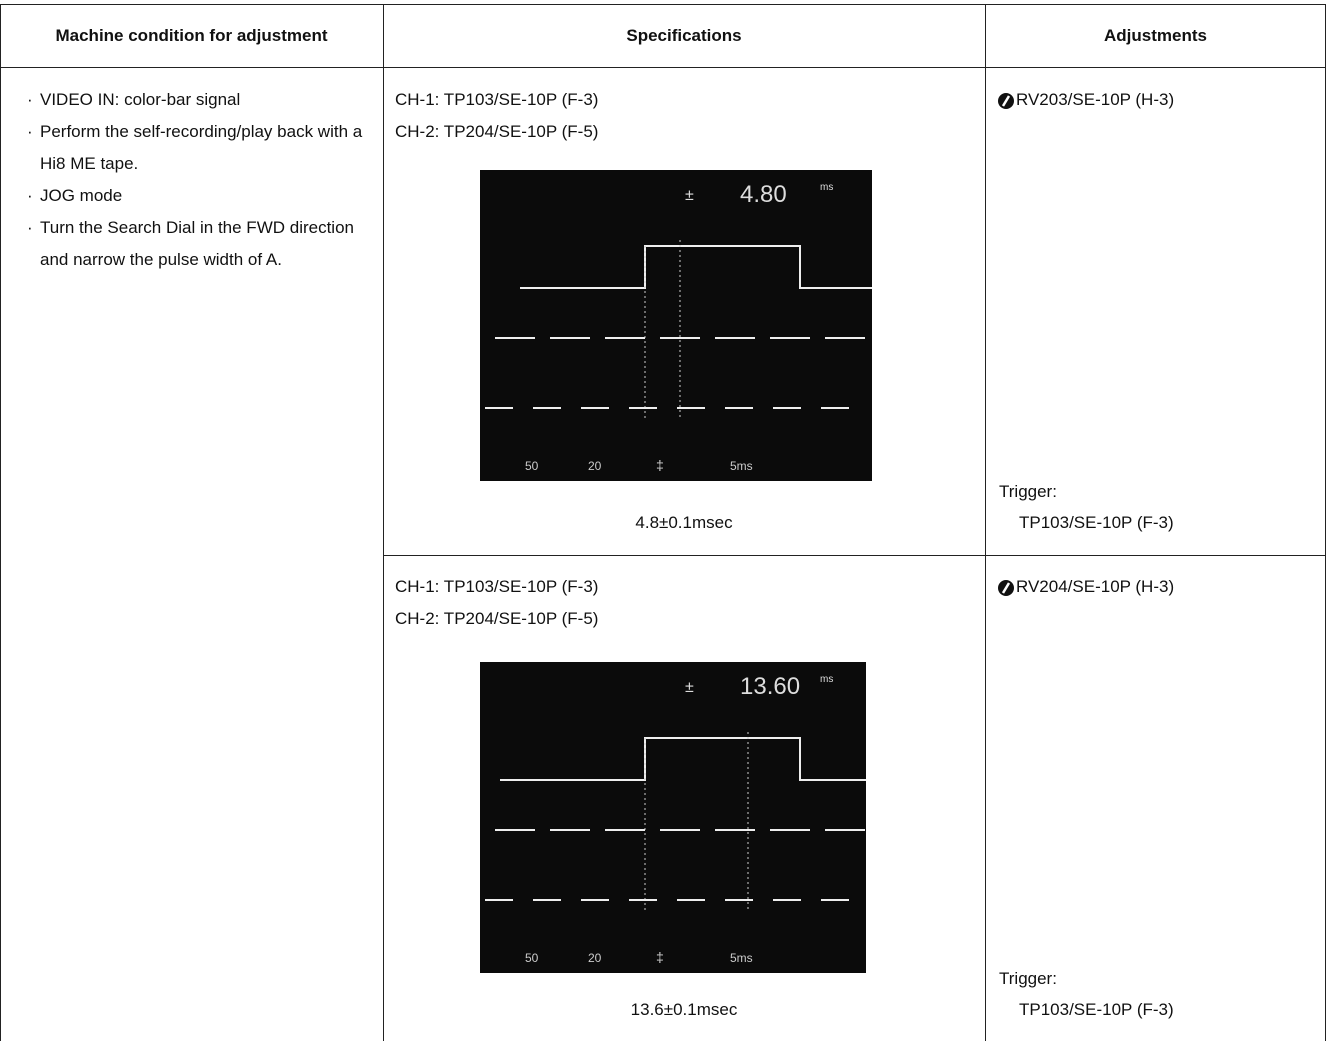  What do you see at coordinates (1095, 99) in the screenshot?
I see `adjust-control: RV203/SE-10P (H-3)` at bounding box center [1095, 99].